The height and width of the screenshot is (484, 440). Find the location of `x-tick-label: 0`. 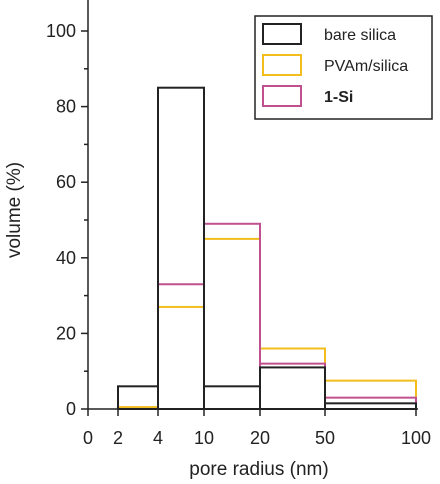

x-tick-label: 0 is located at coordinates (88, 438).